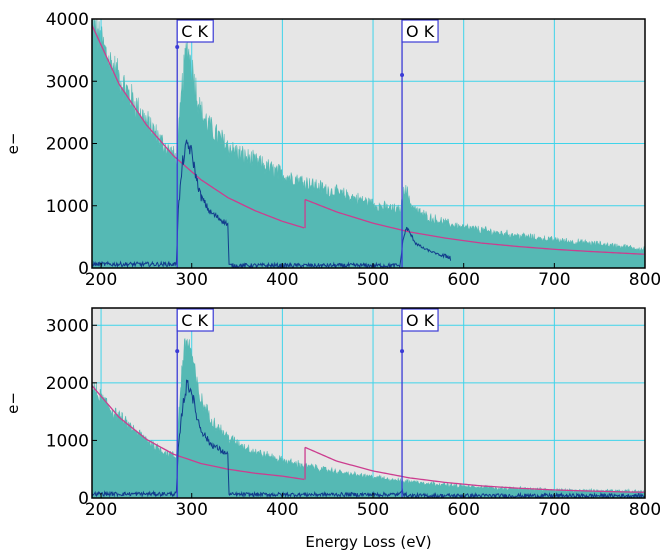  I want to click on y-tick-label: 4000, so click(67, 20).